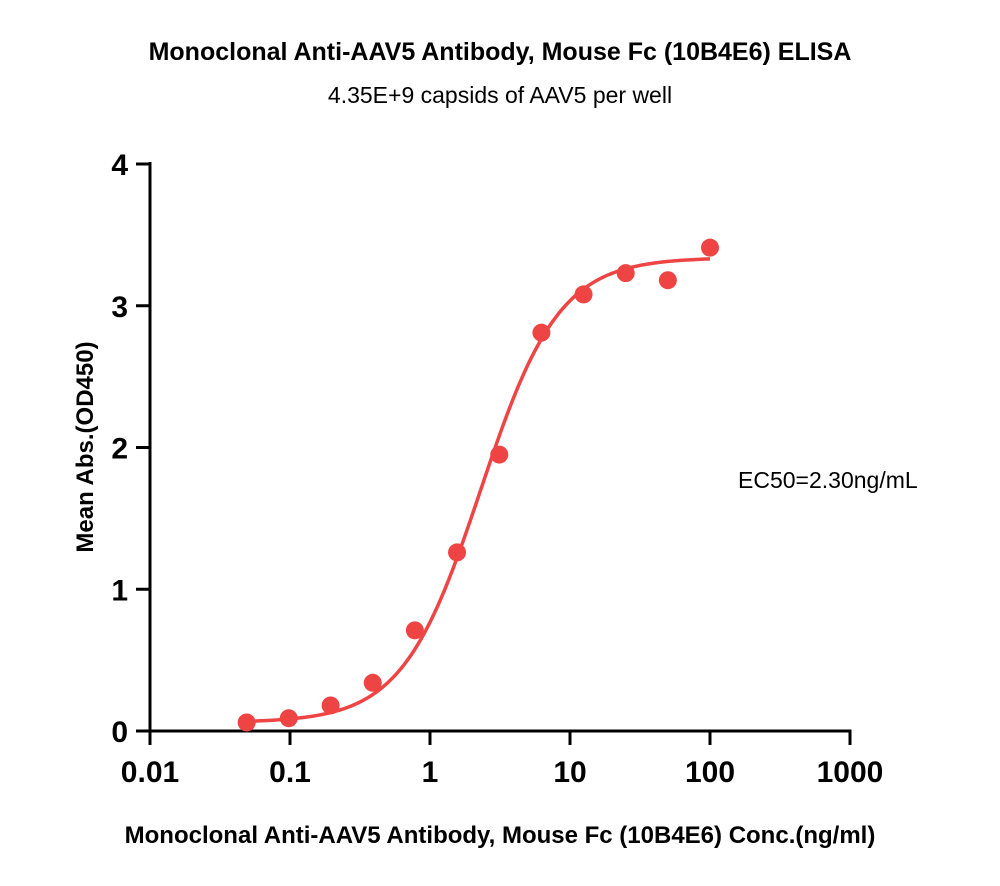 Image resolution: width=1000 pixels, height=886 pixels. What do you see at coordinates (430, 772) in the screenshot?
I see `x-tick-label: 1` at bounding box center [430, 772].